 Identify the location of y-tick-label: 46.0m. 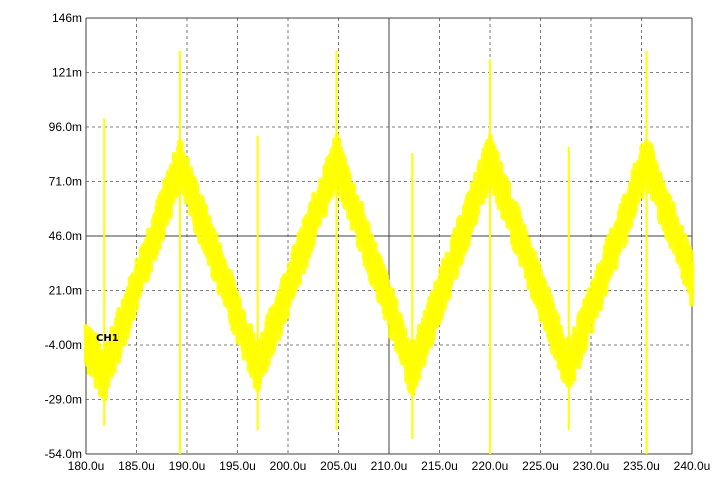
(65, 236).